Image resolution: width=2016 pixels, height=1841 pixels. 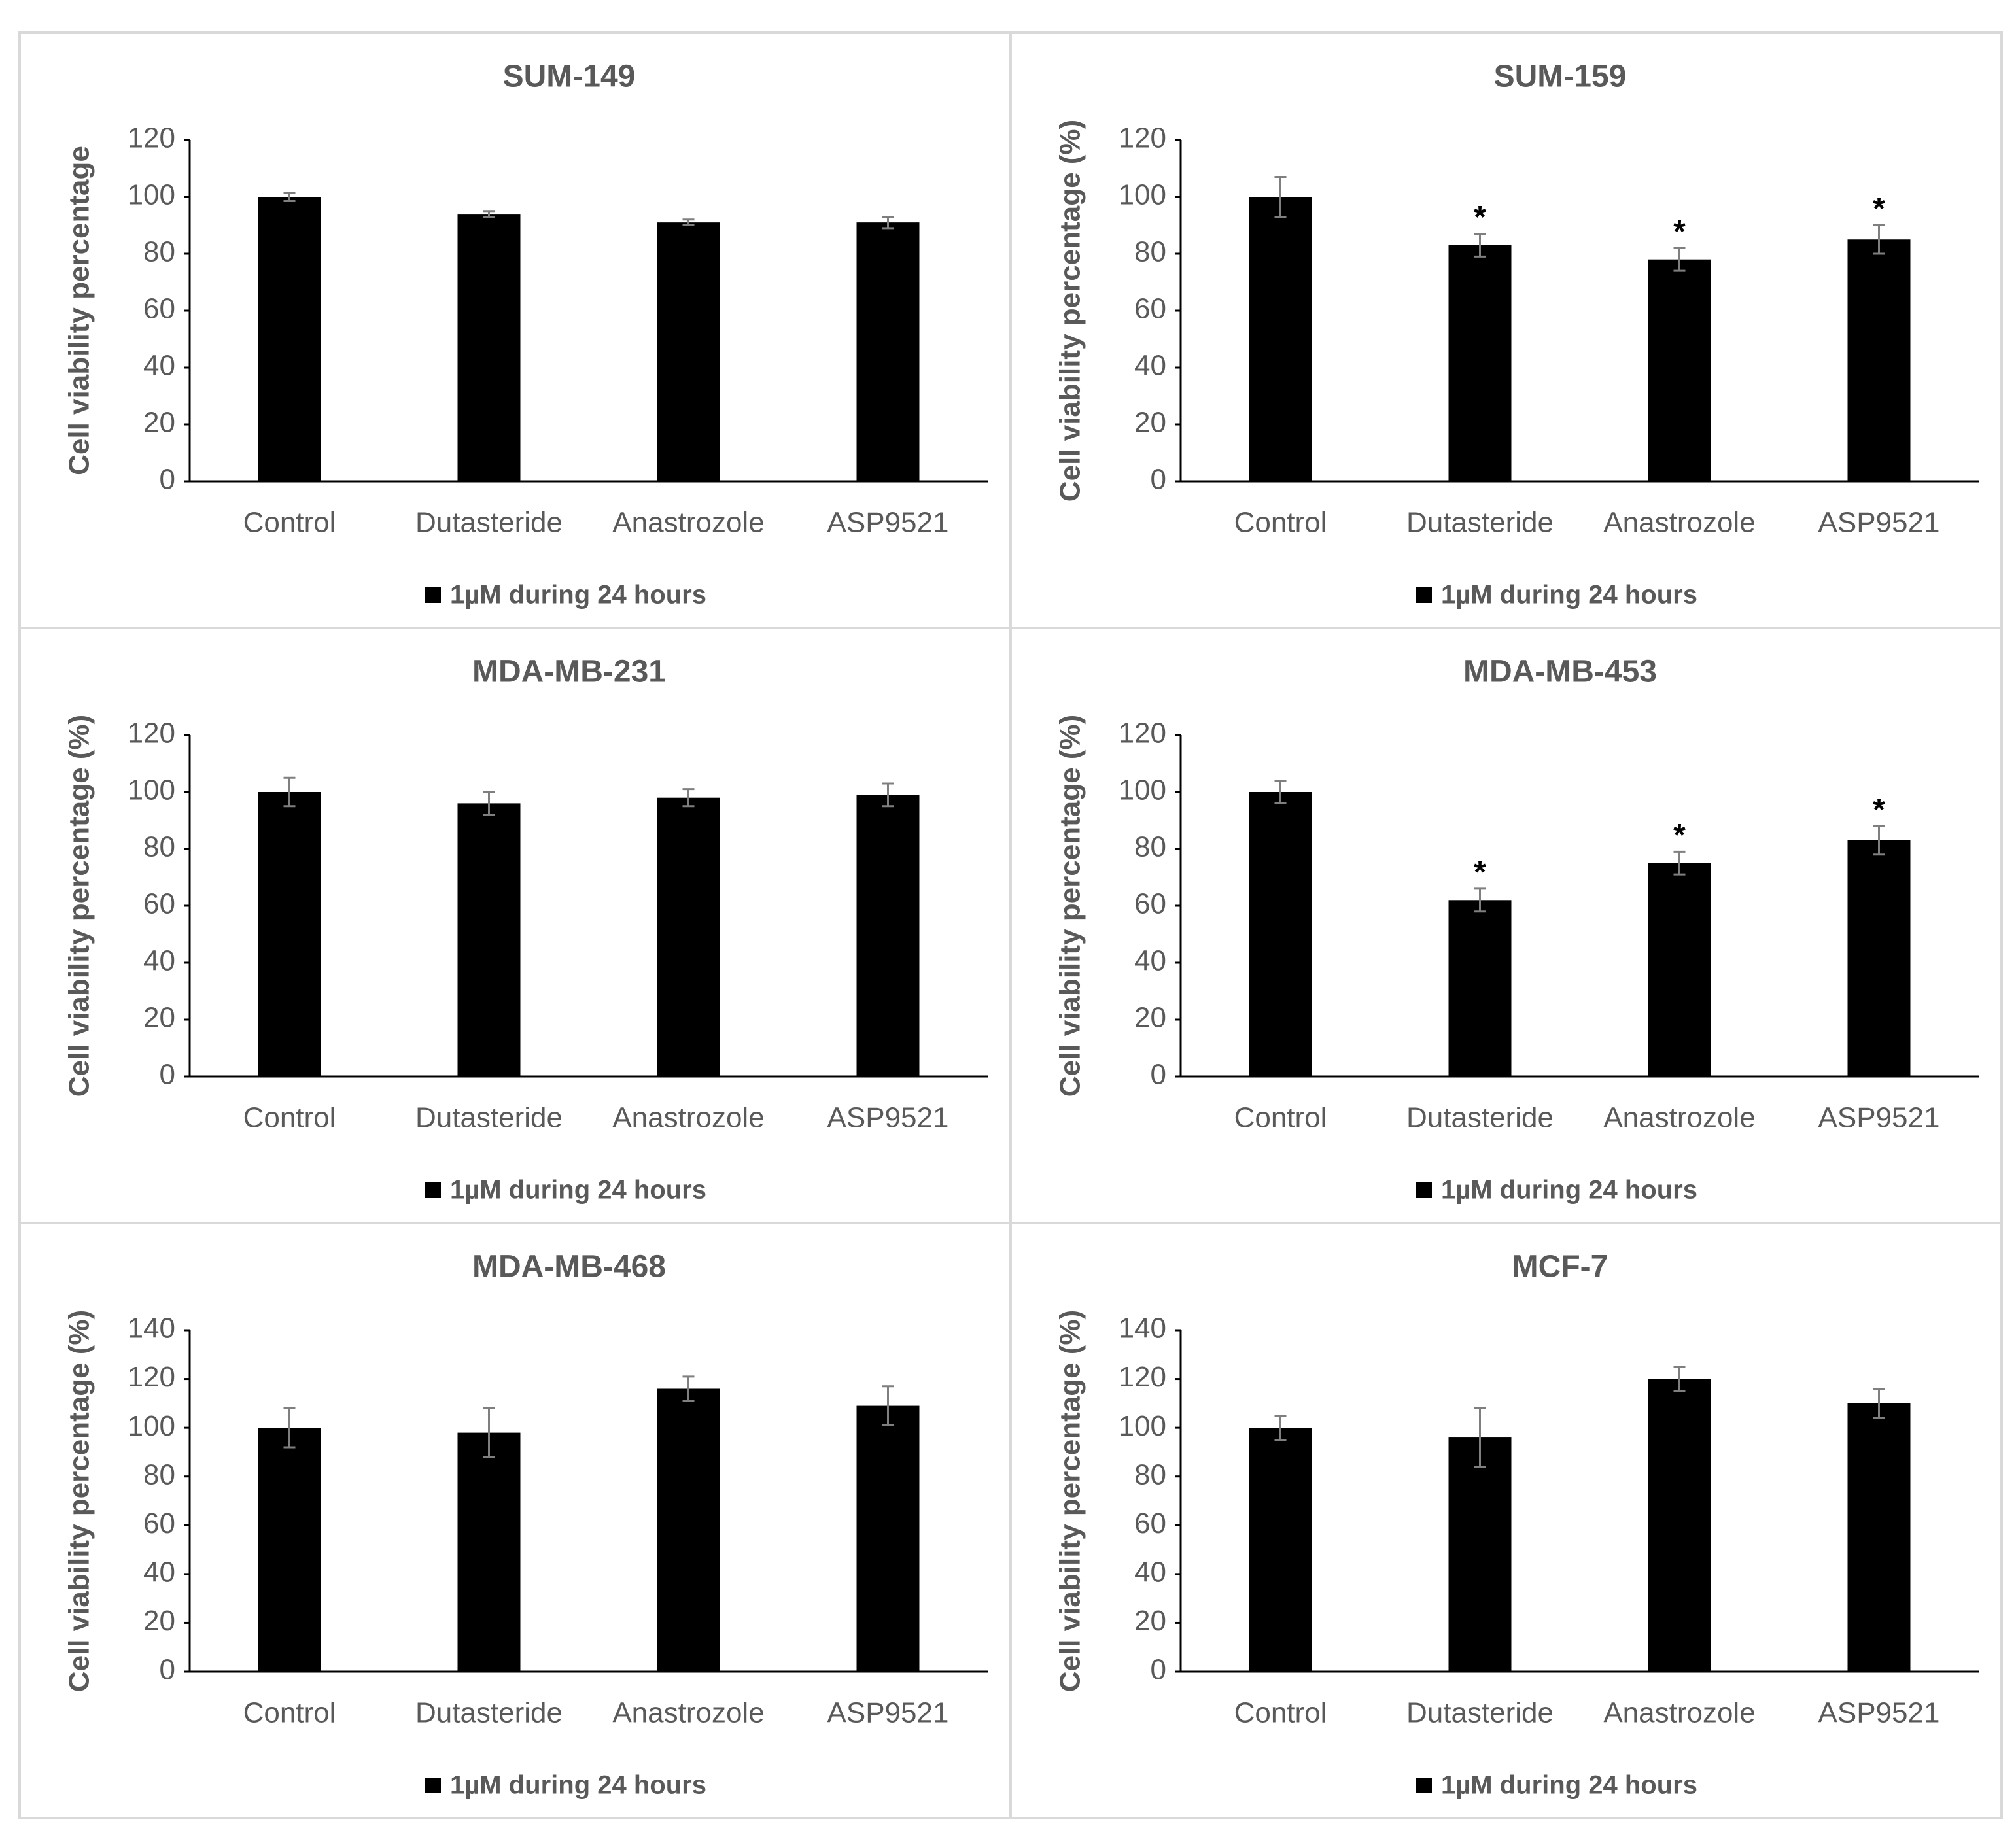 I want to click on chart-title: MDA-MB-231, so click(x=569, y=672).